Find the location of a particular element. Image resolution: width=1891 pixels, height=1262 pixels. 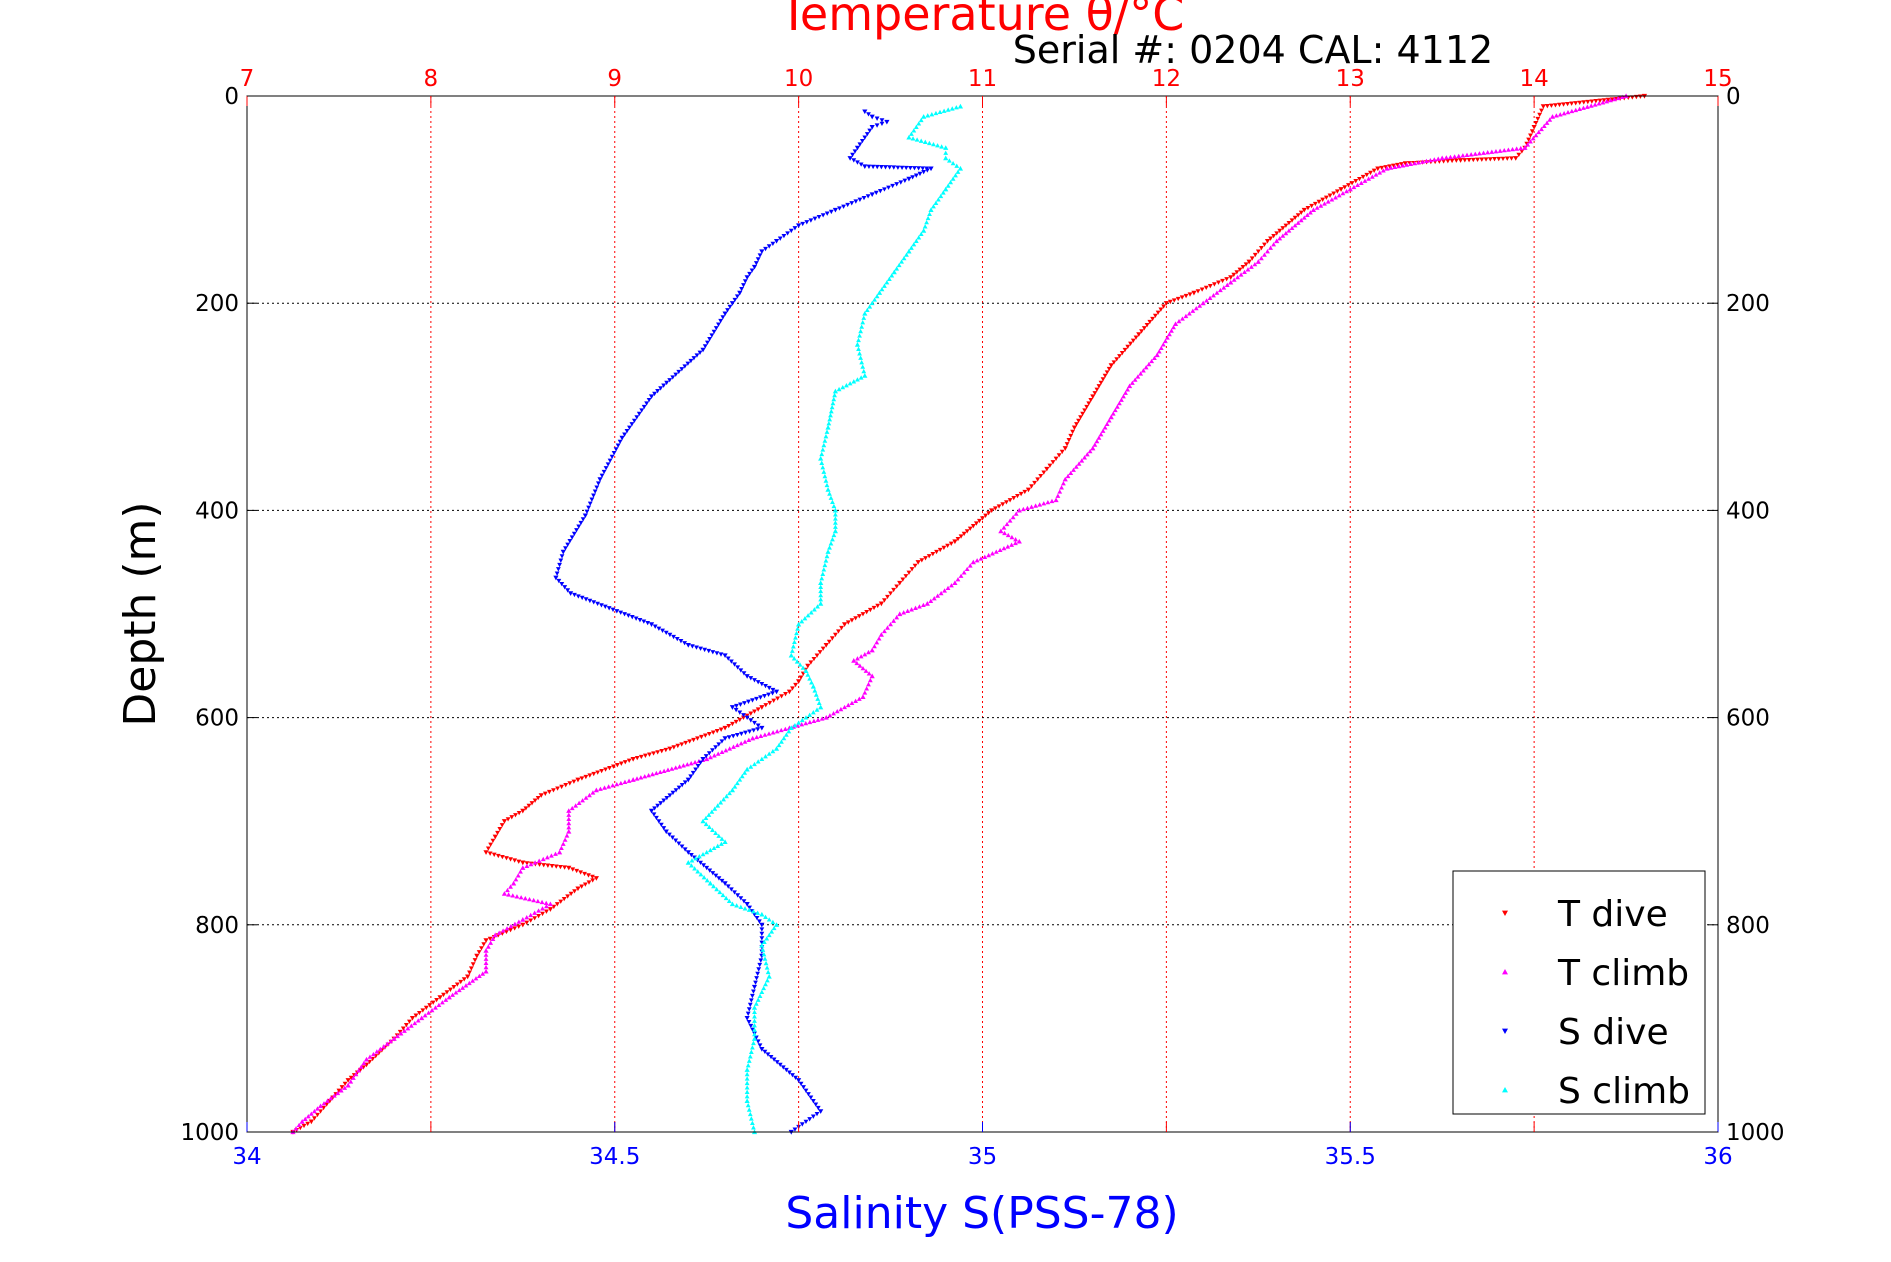

chart-subtitle: Serial #: 0204 CAL: 4112 is located at coordinates (1253, 50).